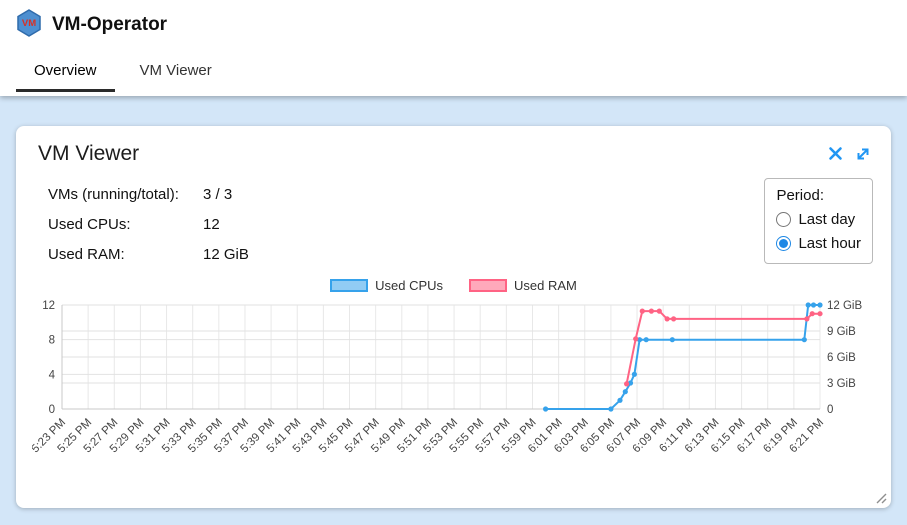 This screenshot has height=525, width=907. I want to click on chart-legend: Used CPUs Used RAM, so click(453, 285).